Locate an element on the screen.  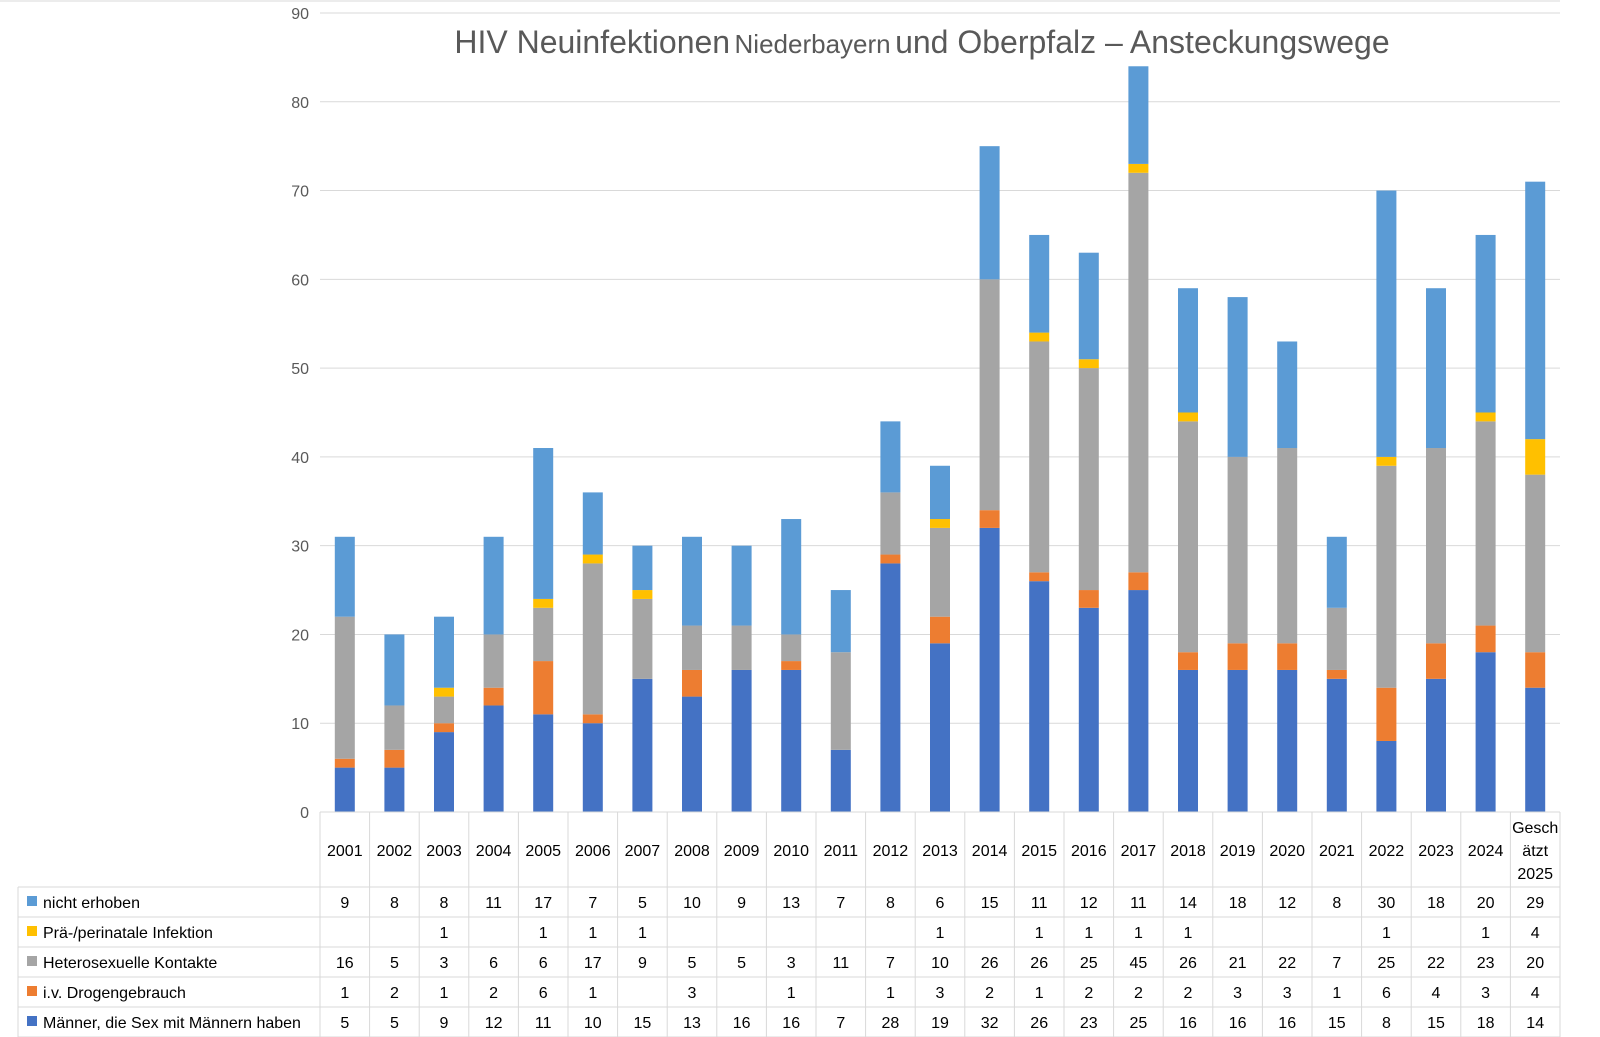
category-label: 2015 is located at coordinates (1039, 851).